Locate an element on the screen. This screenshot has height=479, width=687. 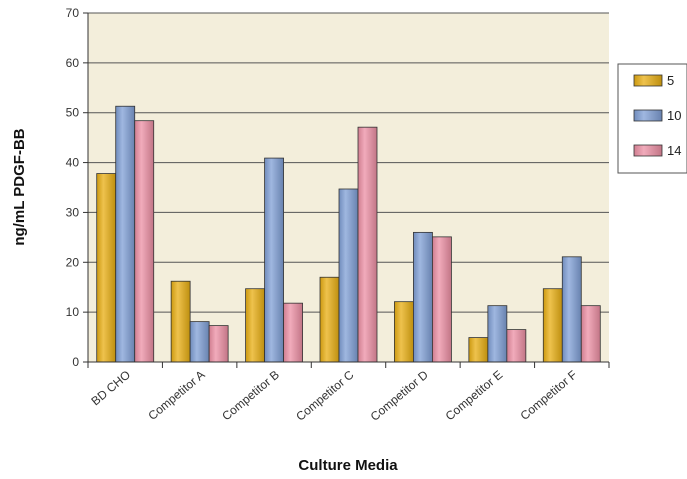
x-tick-label: Competitor C is located at coordinates (324, 395).